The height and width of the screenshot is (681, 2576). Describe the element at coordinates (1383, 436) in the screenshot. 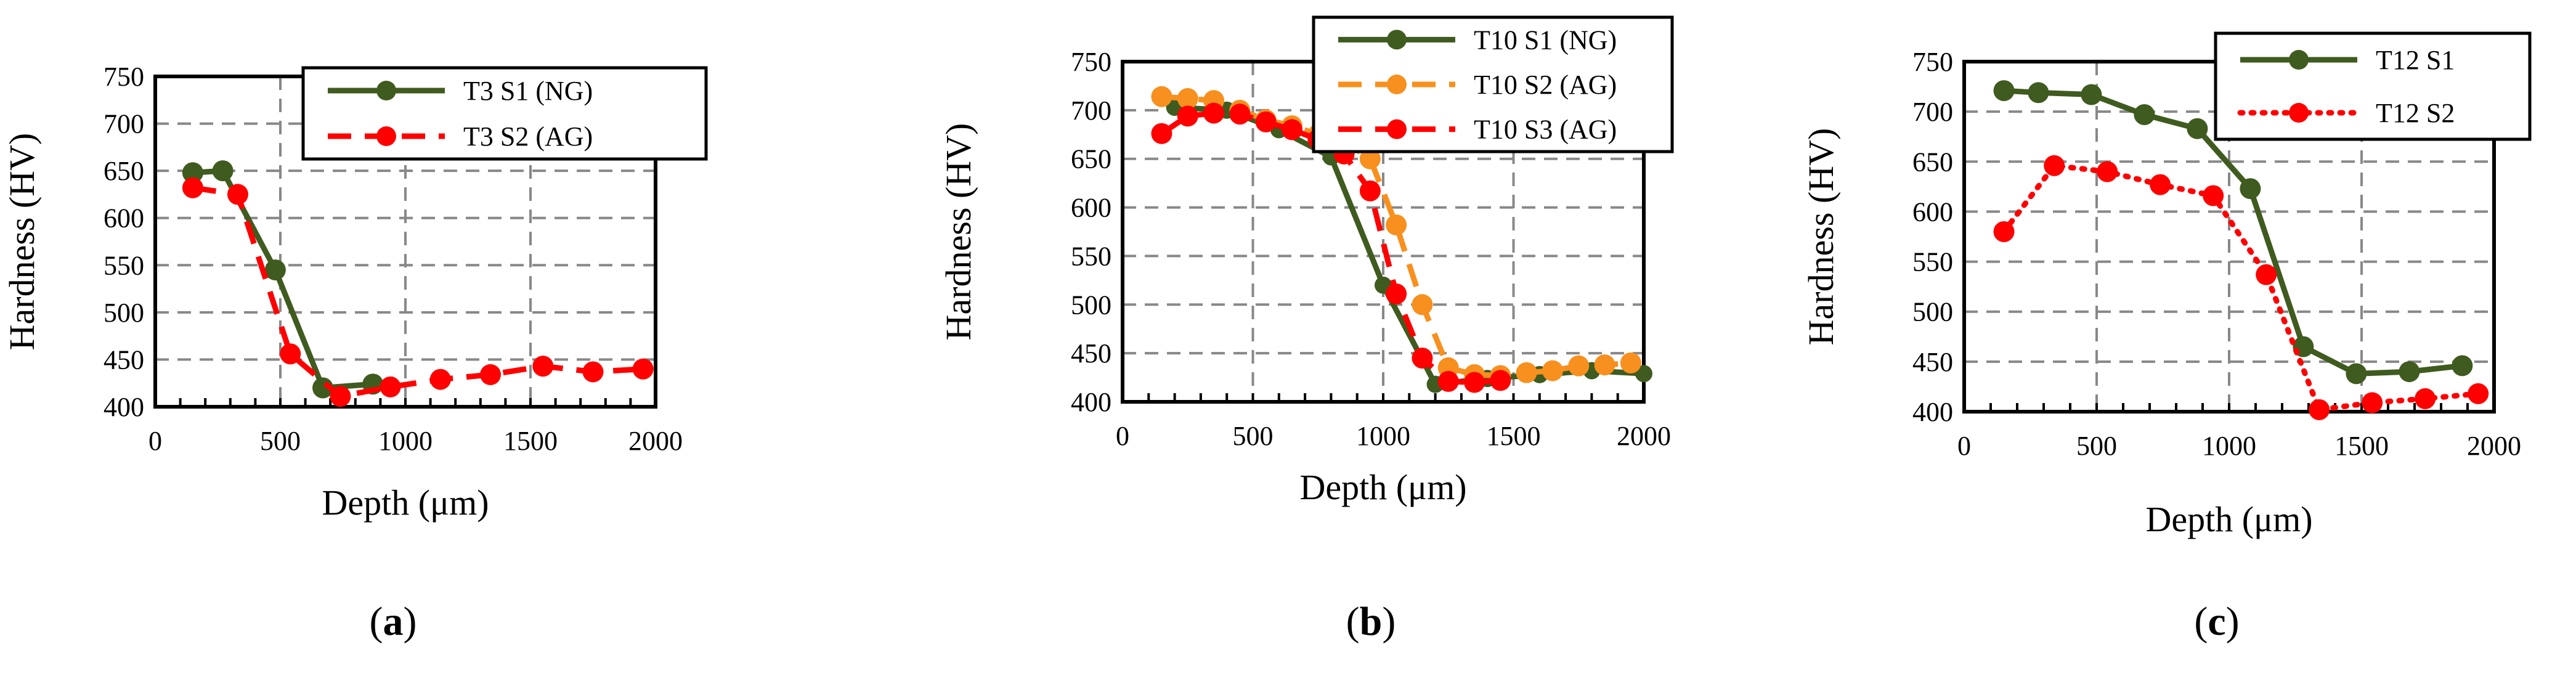

I see `x-tick-label: 1000` at that location.